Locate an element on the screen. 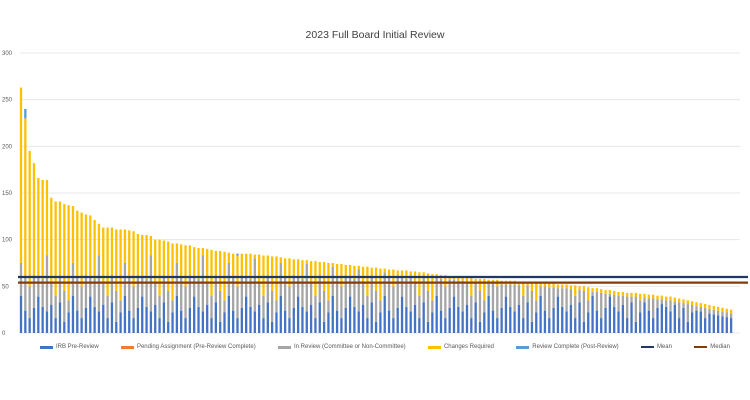 The width and height of the screenshot is (750, 400). bar-segment-review-complete-post-review is located at coordinates (237, 254).